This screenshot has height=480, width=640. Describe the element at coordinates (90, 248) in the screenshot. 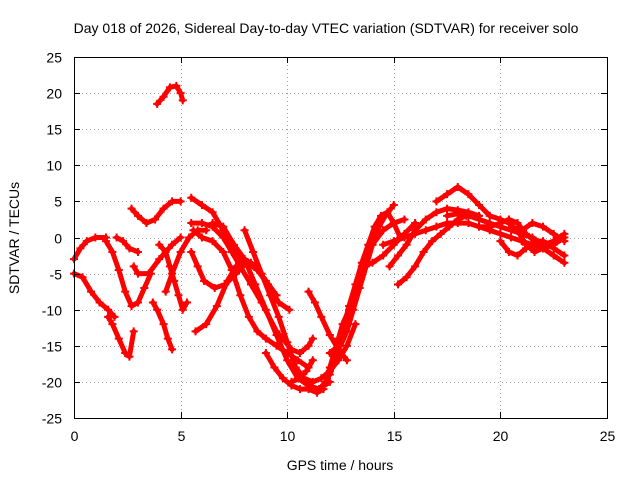

I see `series-s1` at that location.